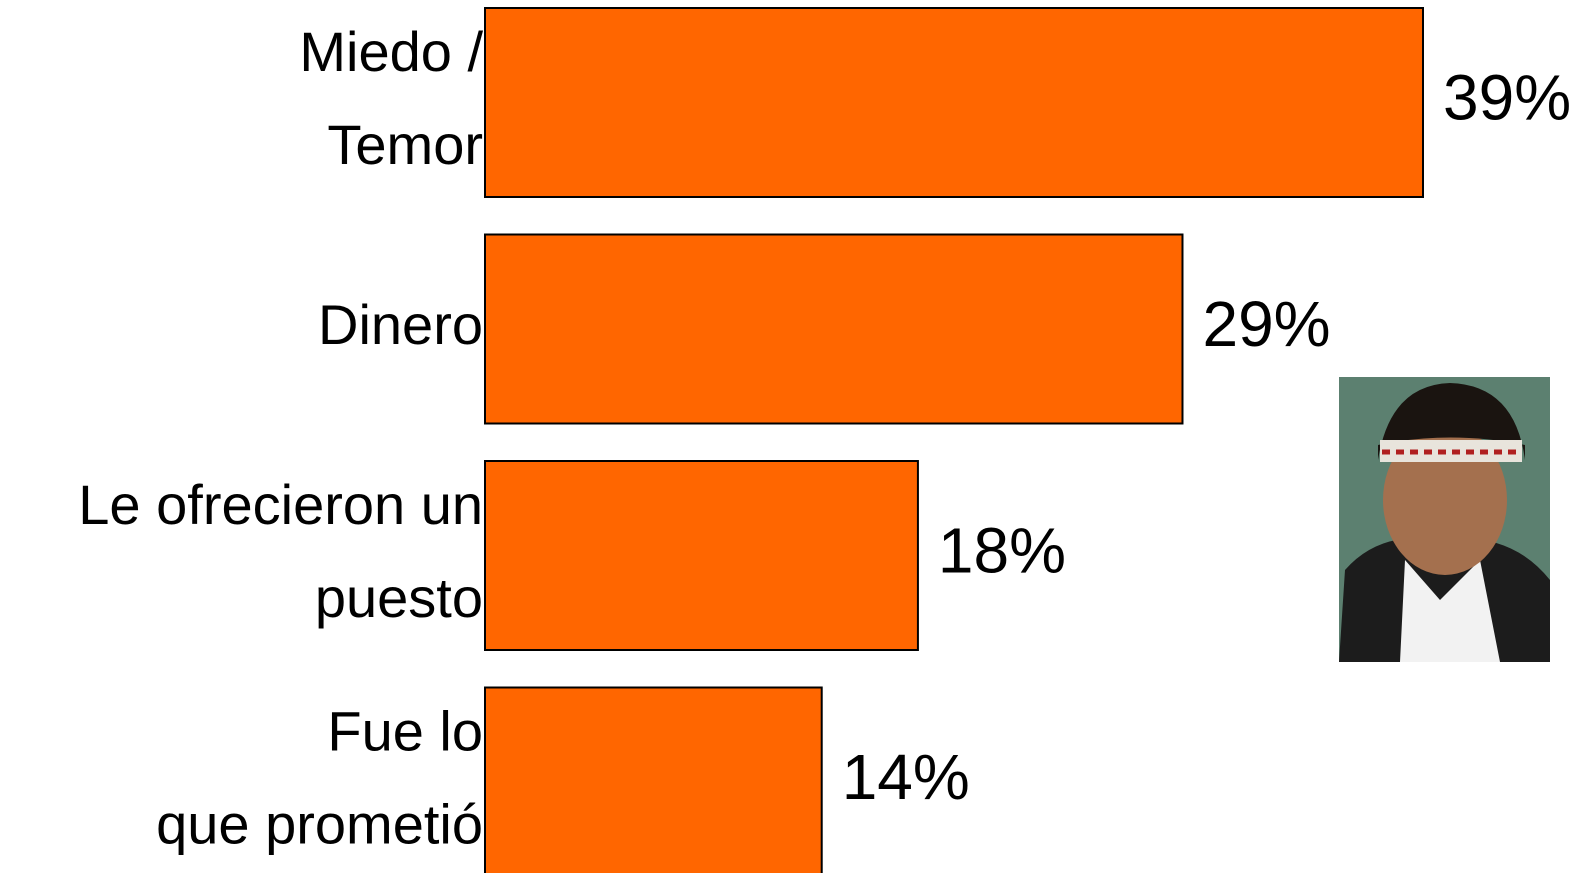  What do you see at coordinates (405, 730) in the screenshot?
I see `category-label: Fue lo` at bounding box center [405, 730].